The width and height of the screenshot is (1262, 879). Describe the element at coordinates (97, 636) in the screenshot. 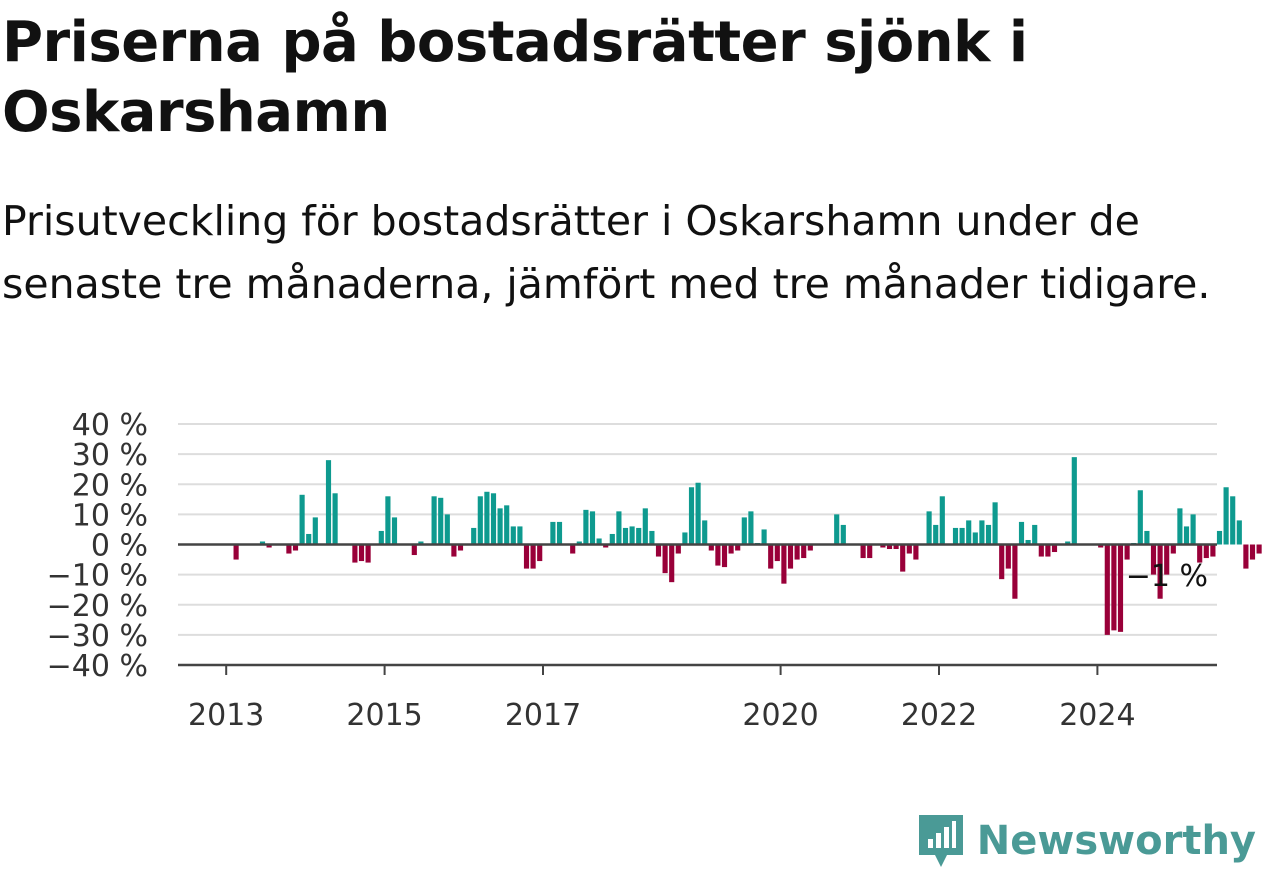

I see `y-tick-label: −30 %` at that location.